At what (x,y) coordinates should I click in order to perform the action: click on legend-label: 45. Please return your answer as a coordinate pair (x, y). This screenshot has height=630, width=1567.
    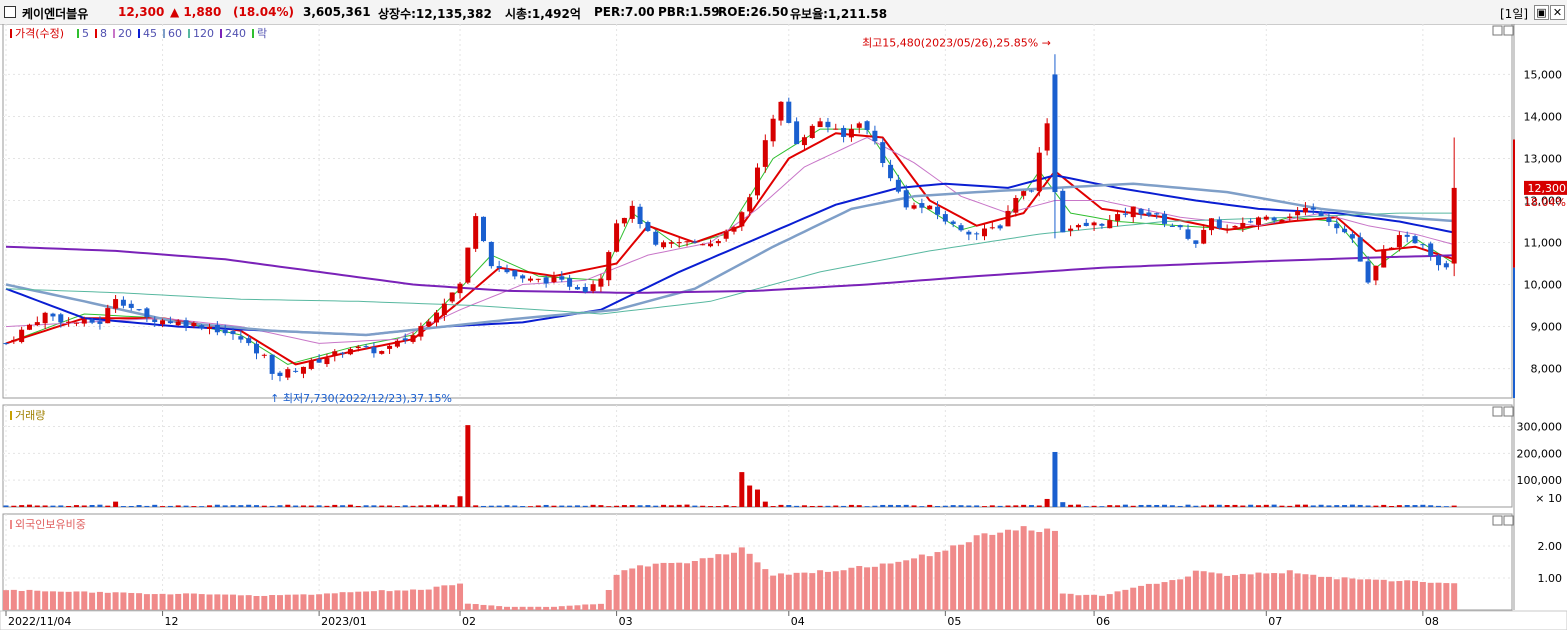
    Looking at the image, I should click on (150, 33).